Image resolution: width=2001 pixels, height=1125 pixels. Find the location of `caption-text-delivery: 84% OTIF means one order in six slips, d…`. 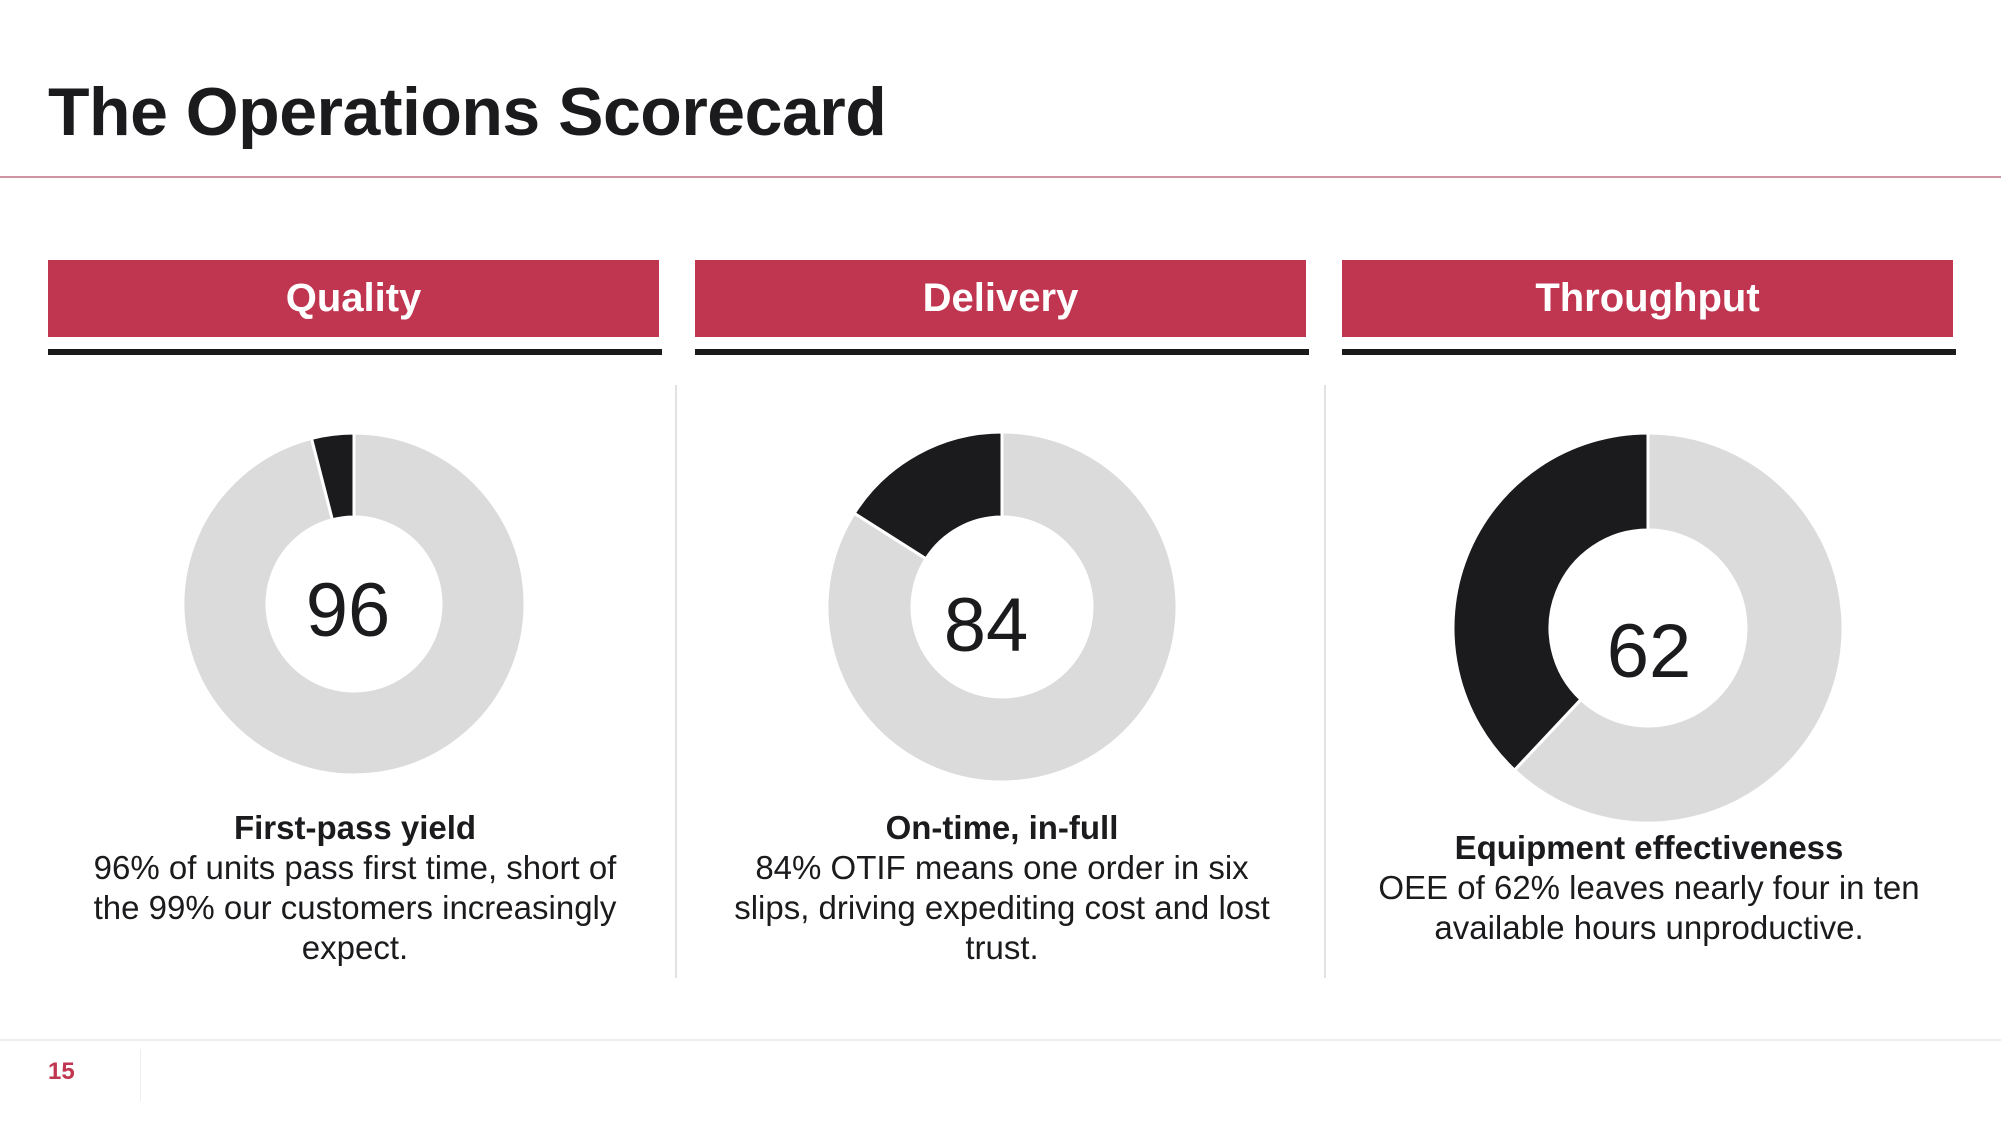

caption-text-delivery: 84% OTIF means one order in six slips, d… is located at coordinates (1002, 907).